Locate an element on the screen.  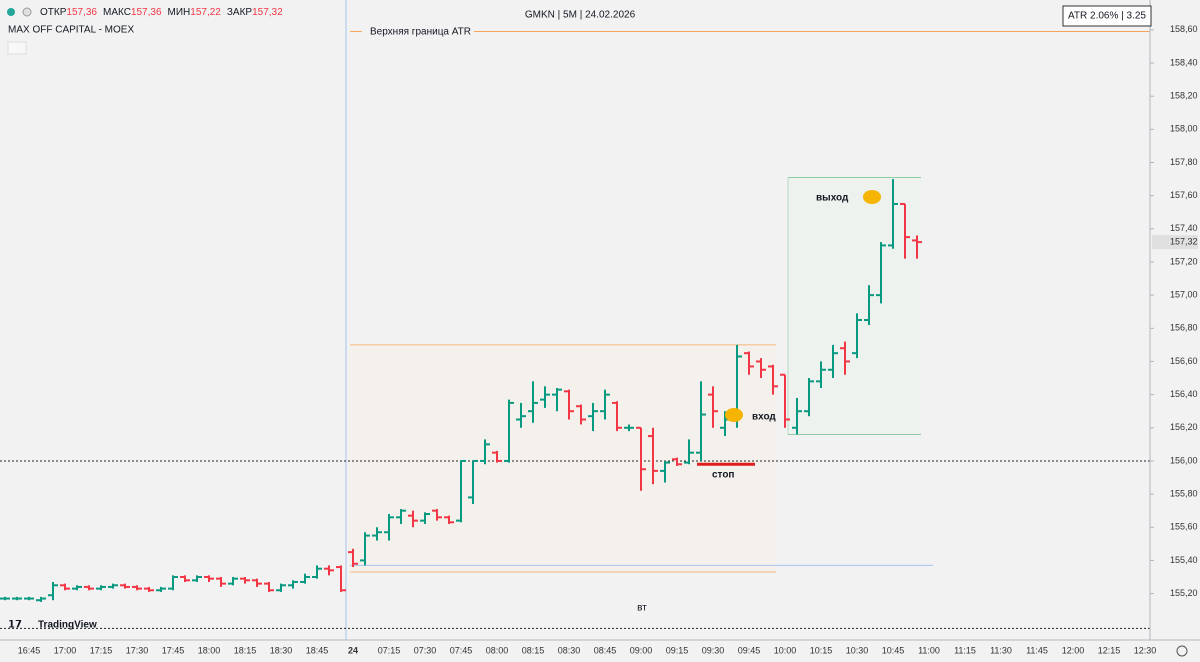
x-tick-label: 17:15 is located at coordinates (101, 650).